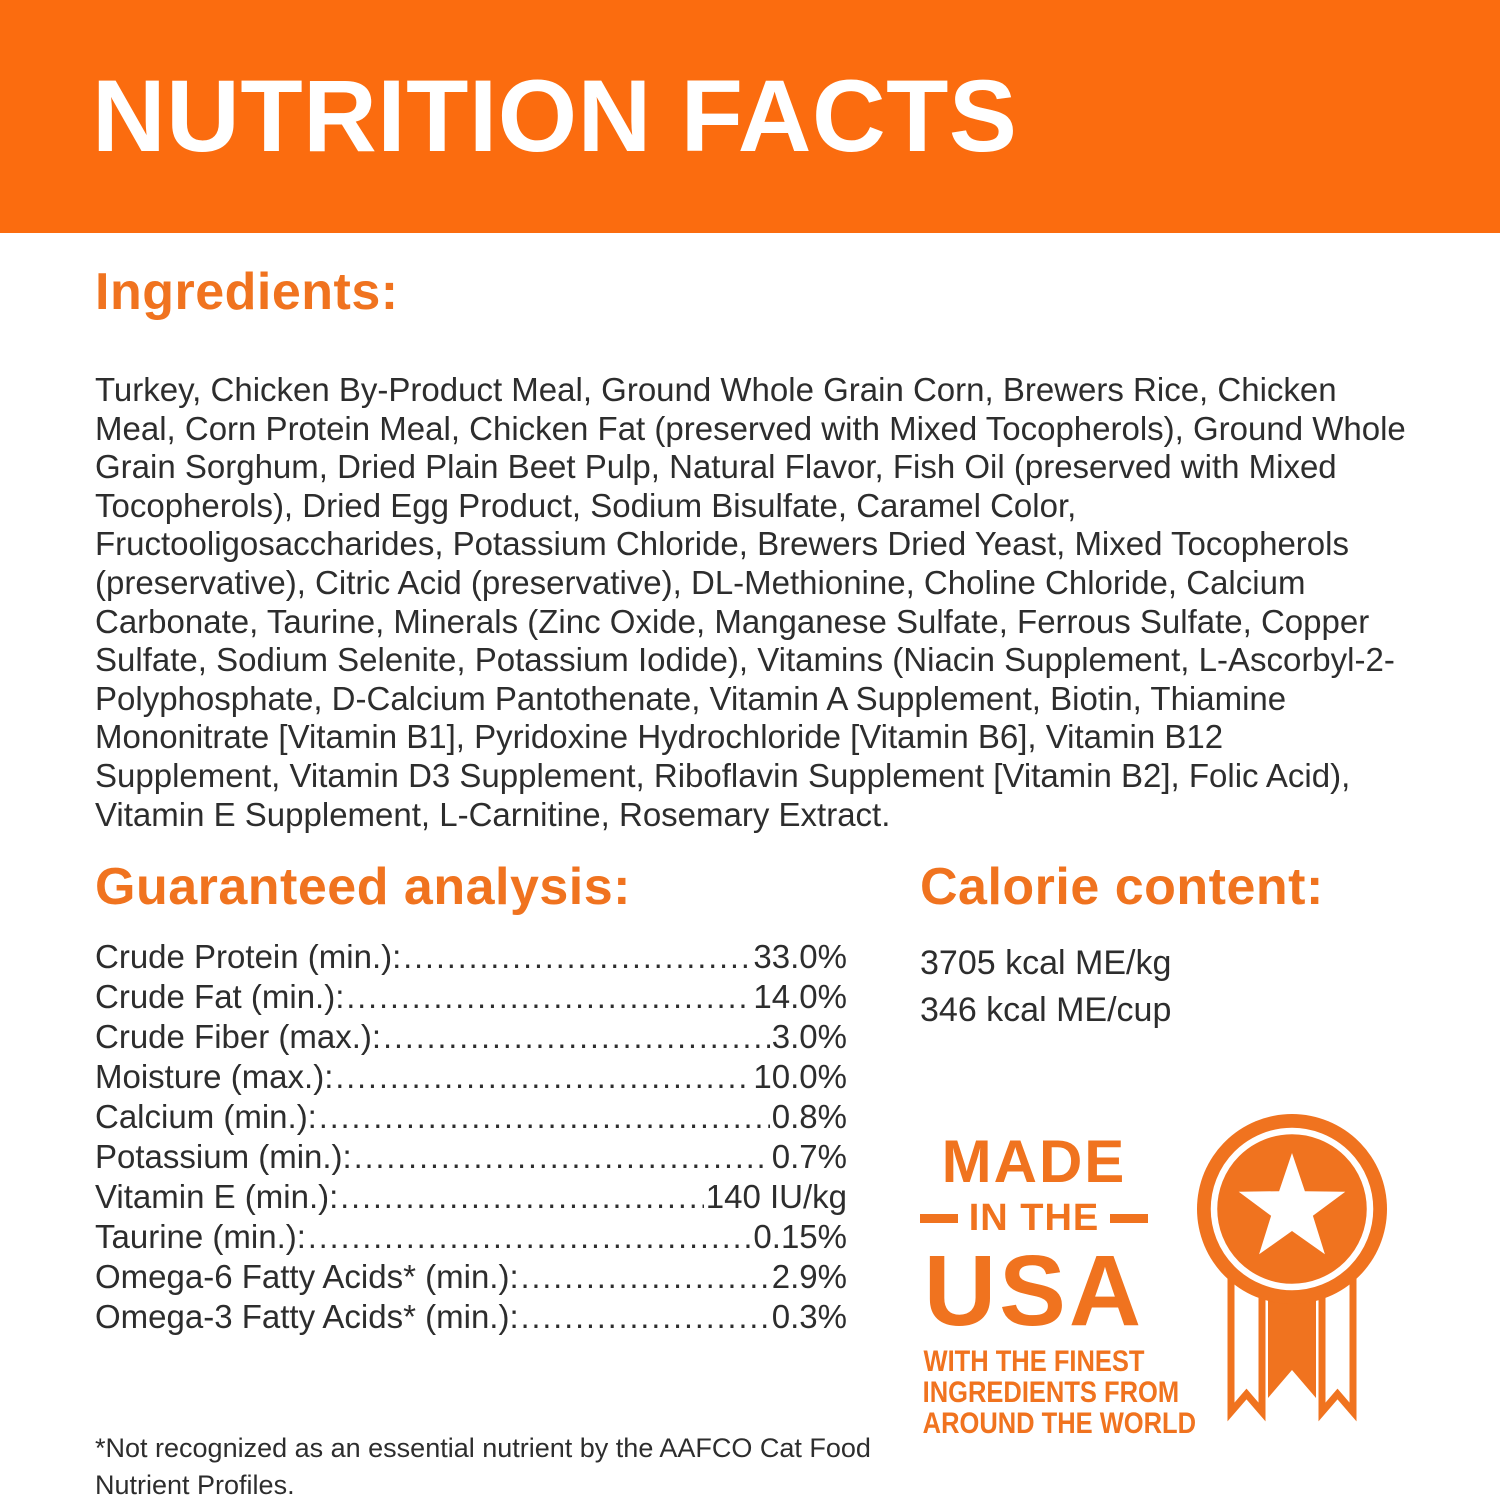  I want to click on analysis-label: Potassium (min.):, so click(223, 1156).